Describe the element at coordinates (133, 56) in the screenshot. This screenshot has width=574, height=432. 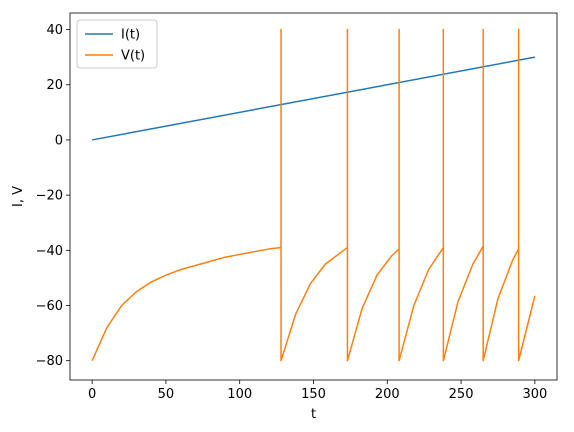
I see `legend-label: V(t)` at that location.